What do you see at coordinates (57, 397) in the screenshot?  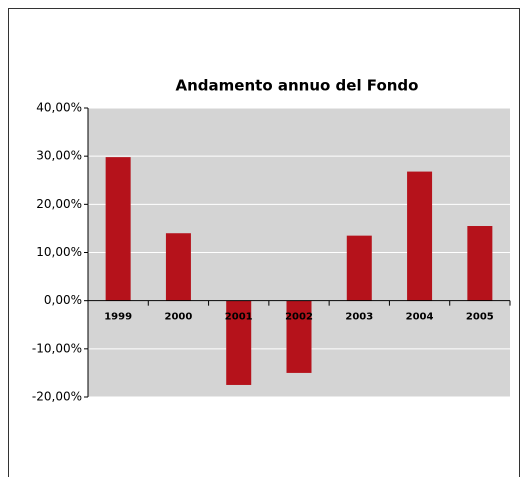 I see `y-tick-label: -20,00%` at bounding box center [57, 397].